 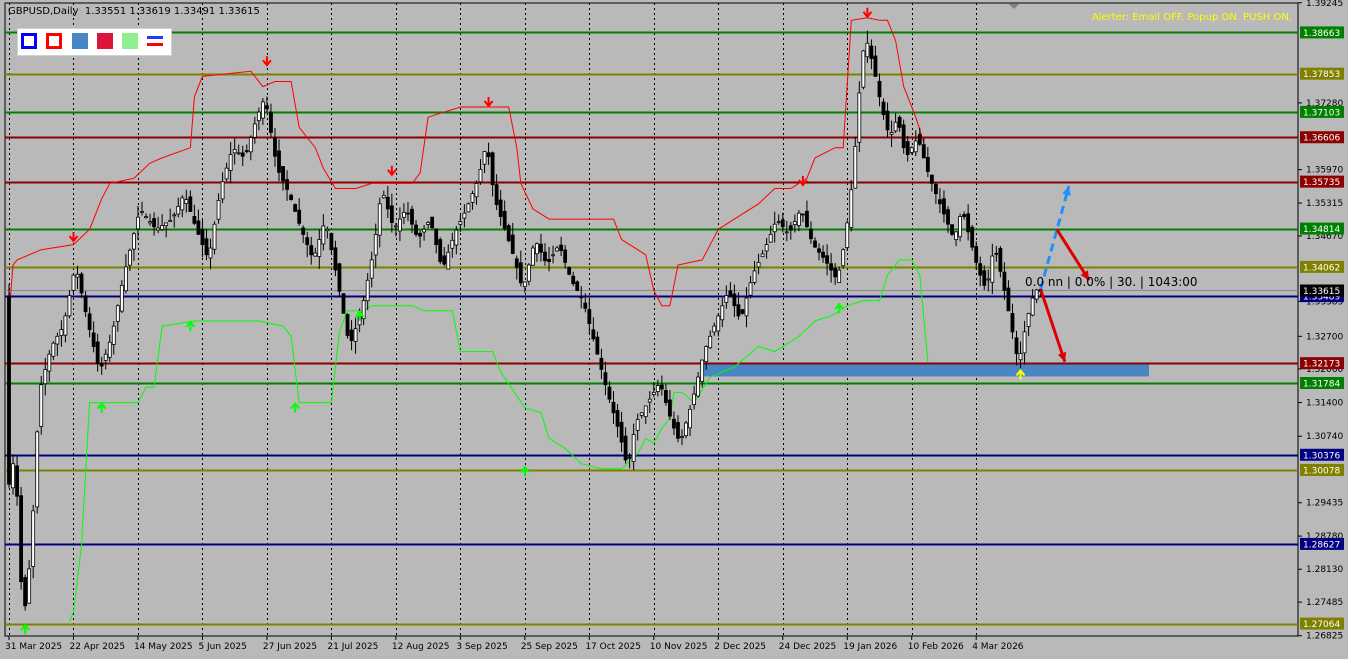 I want to click on lines-toggle-button, so click(x=155, y=41).